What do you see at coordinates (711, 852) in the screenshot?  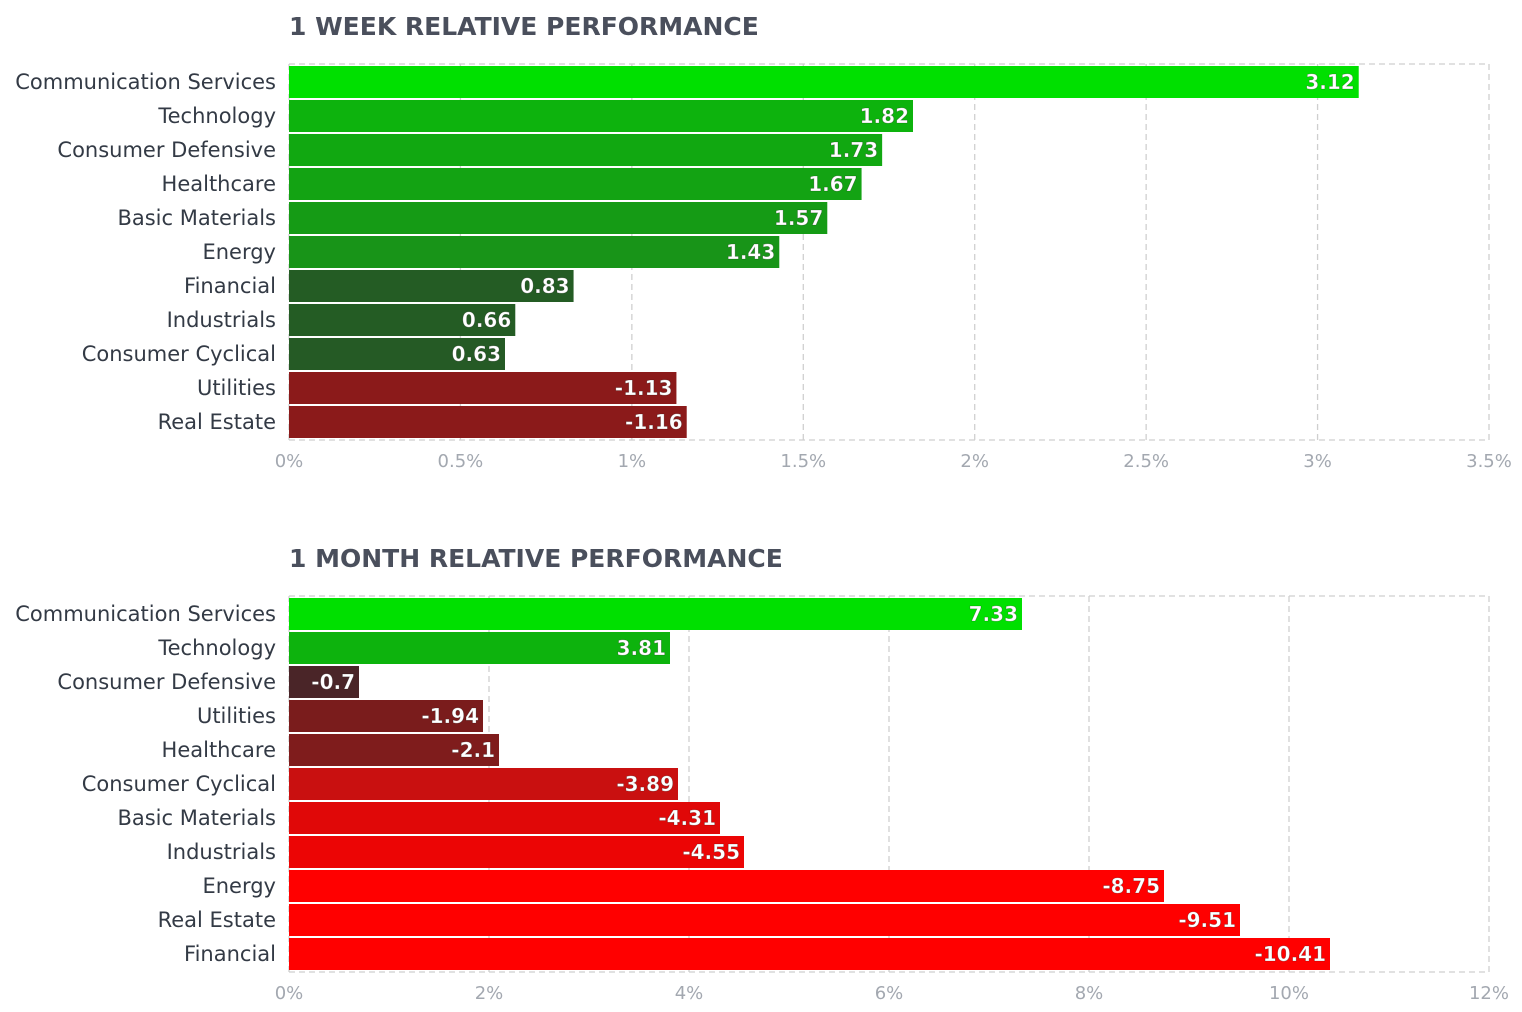 I see `data-label: -4.55` at bounding box center [711, 852].